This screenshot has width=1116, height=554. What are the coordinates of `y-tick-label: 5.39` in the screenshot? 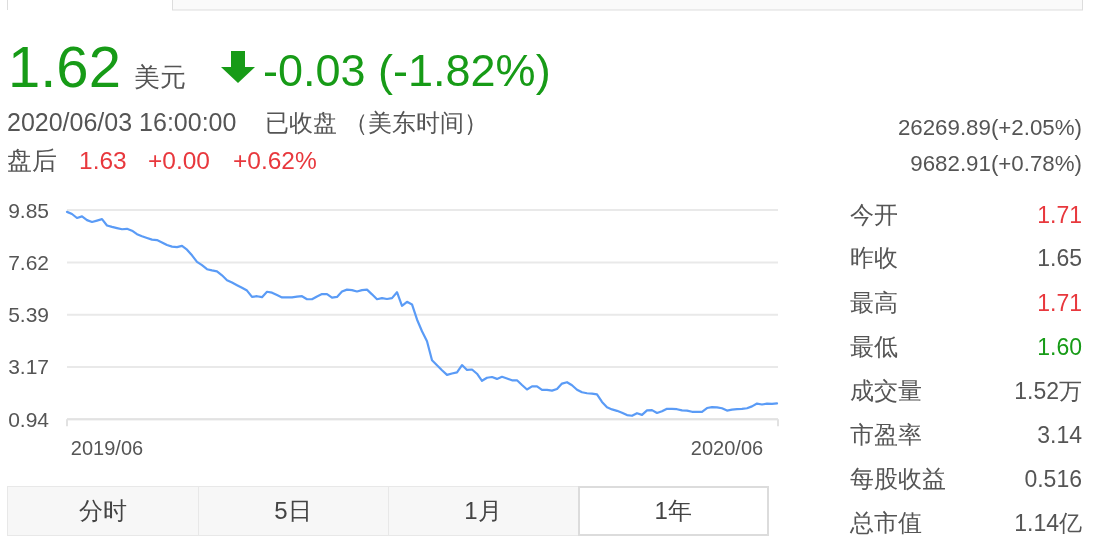 It's located at (28, 315).